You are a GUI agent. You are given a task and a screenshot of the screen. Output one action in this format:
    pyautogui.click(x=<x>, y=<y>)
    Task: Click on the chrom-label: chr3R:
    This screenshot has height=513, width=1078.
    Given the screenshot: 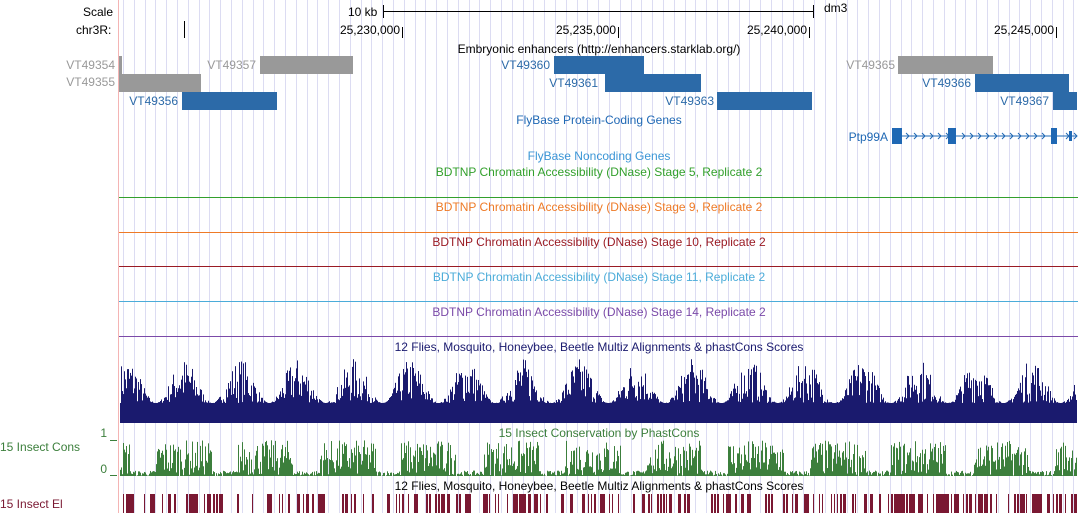 What is the action you would take?
    pyautogui.click(x=94, y=30)
    